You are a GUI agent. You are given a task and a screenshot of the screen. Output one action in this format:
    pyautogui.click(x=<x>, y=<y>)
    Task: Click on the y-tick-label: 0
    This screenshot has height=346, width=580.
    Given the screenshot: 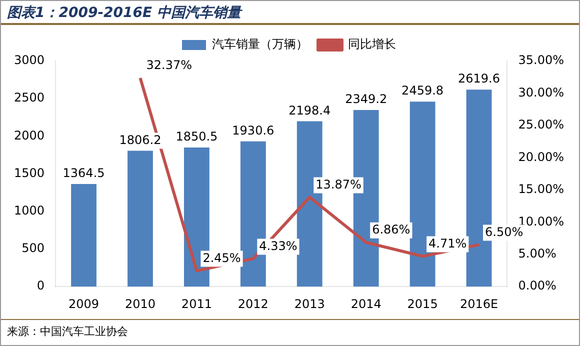 What is the action you would take?
    pyautogui.click(x=40, y=285)
    